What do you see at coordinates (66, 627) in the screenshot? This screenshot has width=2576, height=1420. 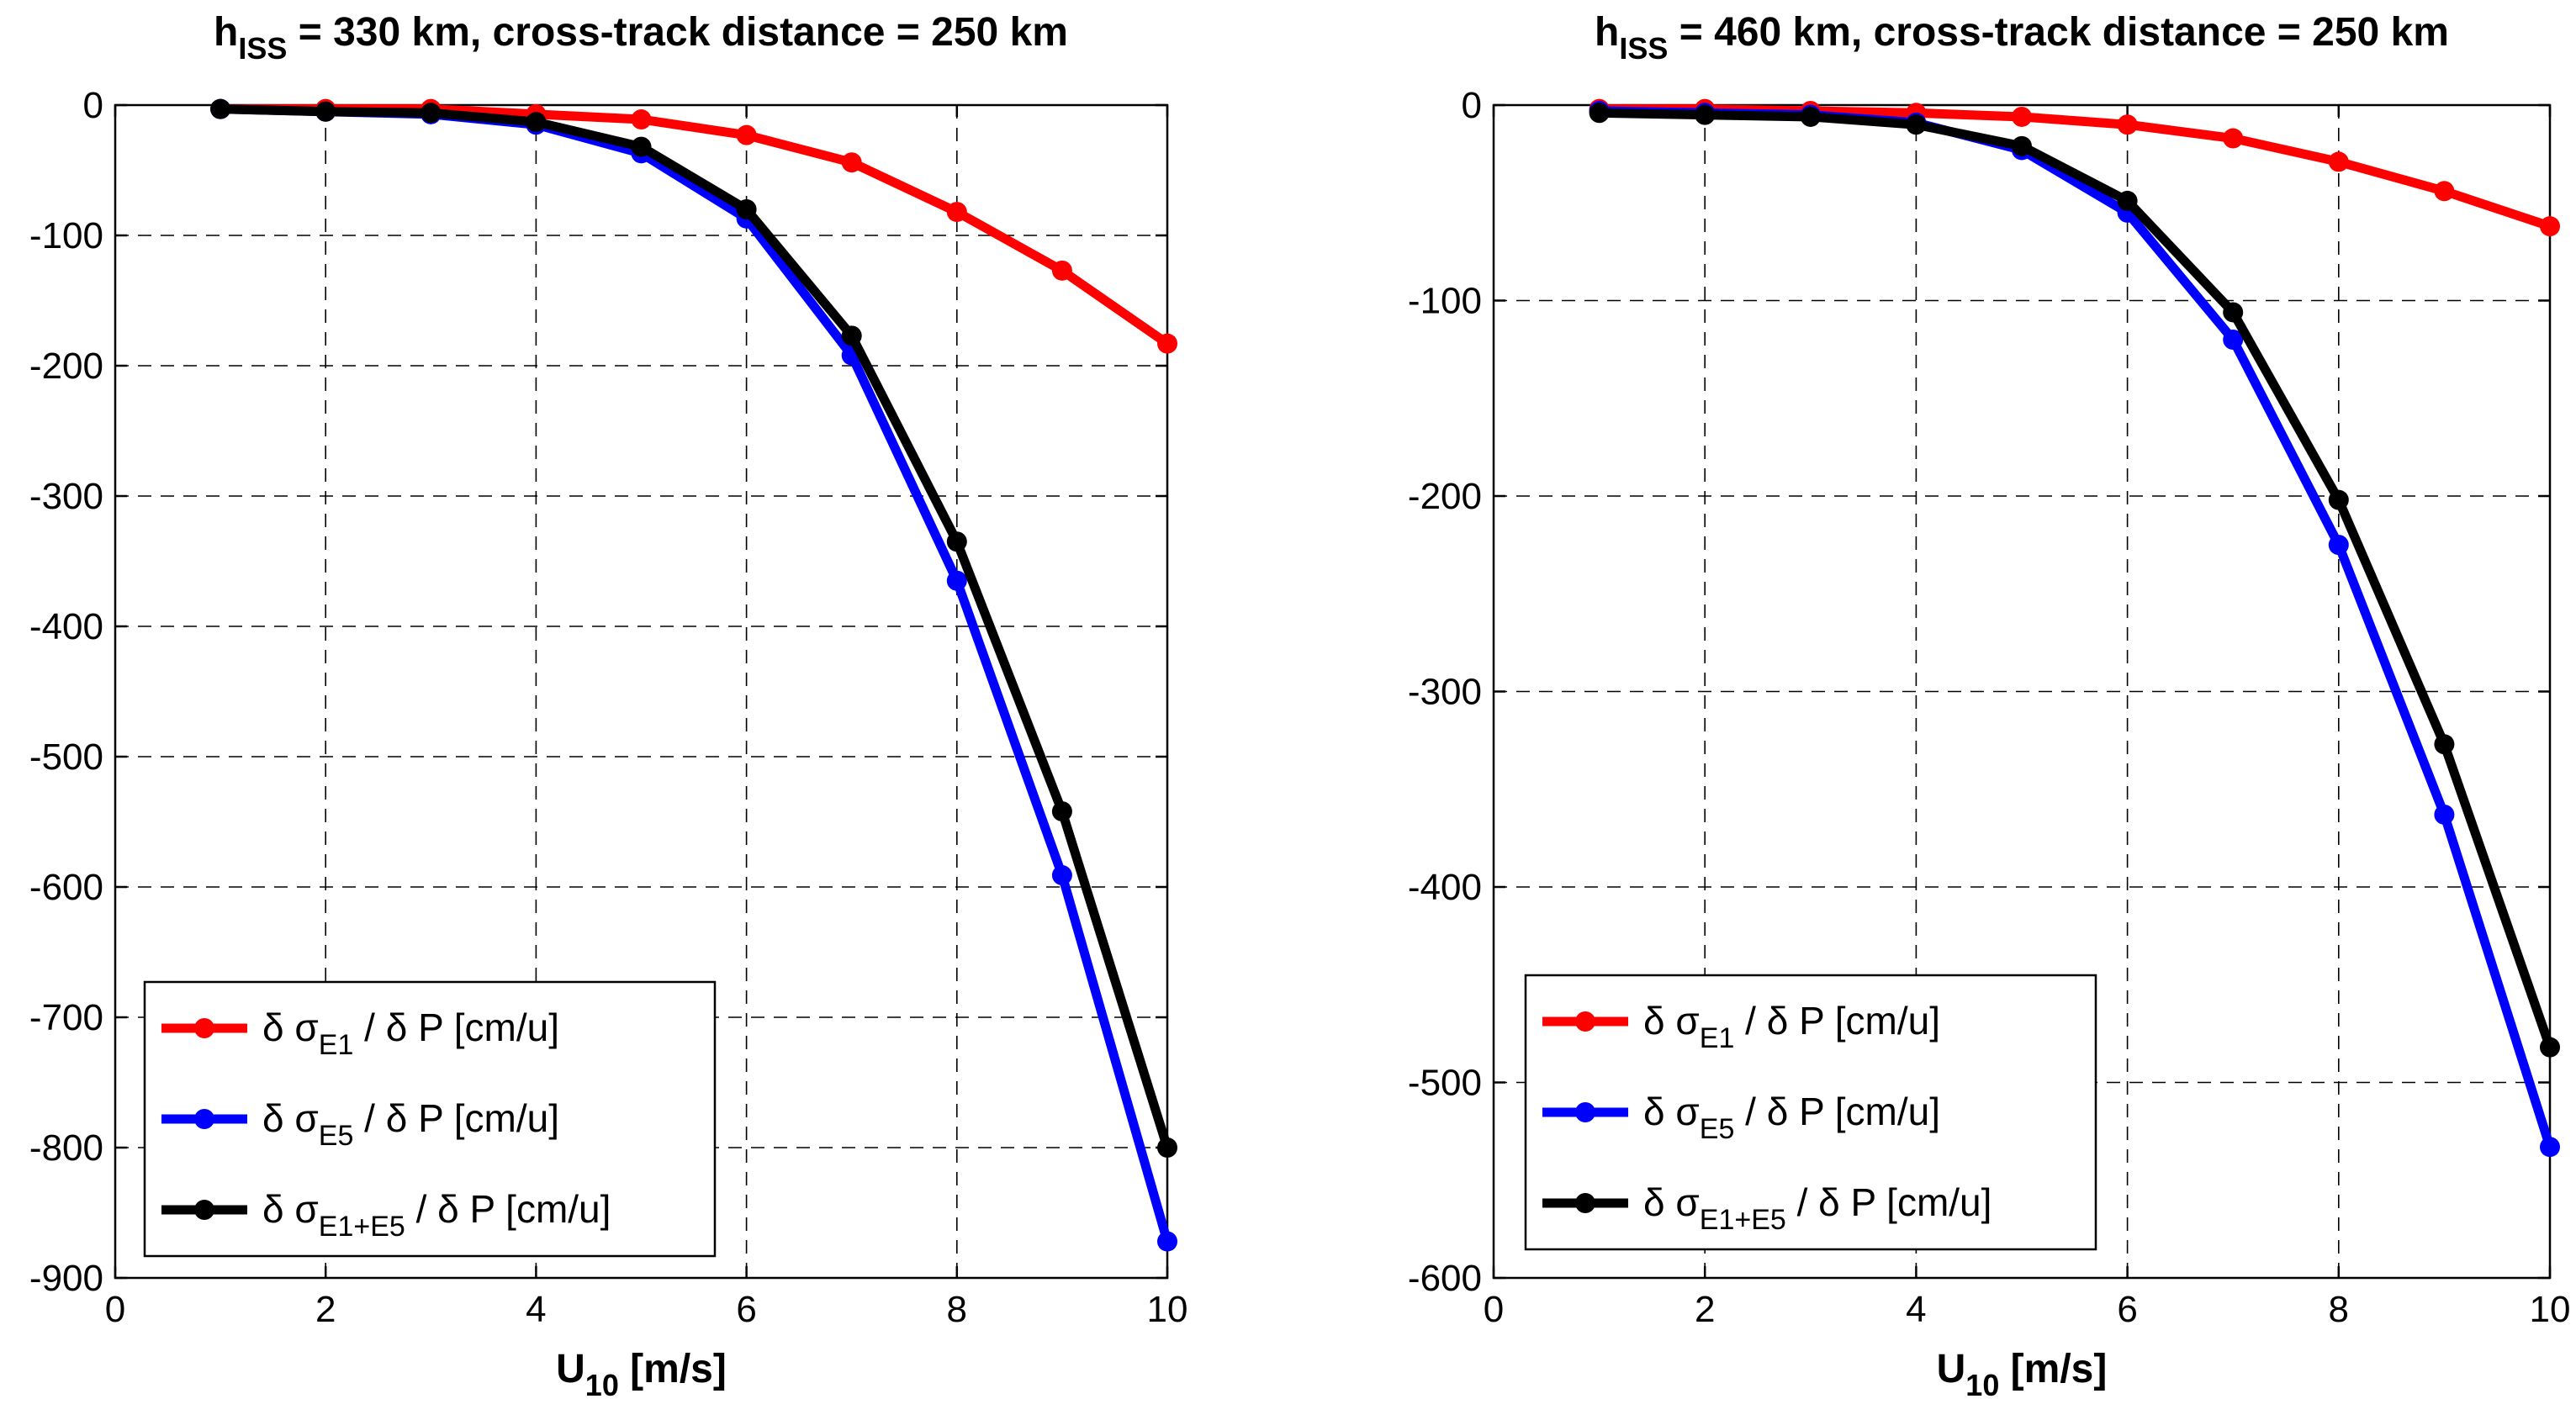 I see `y-tick-label: -400` at bounding box center [66, 627].